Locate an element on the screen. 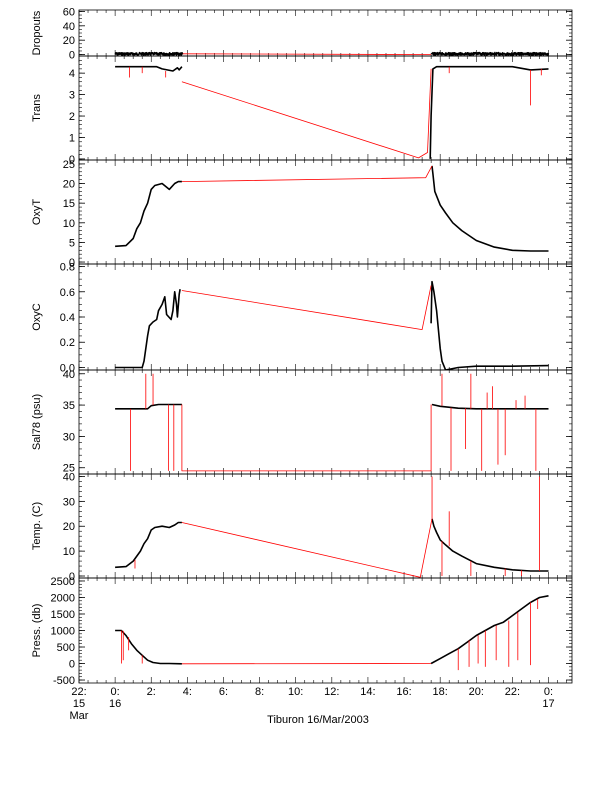 The width and height of the screenshot is (612, 785). x-tick-label: 2: is located at coordinates (151, 692).